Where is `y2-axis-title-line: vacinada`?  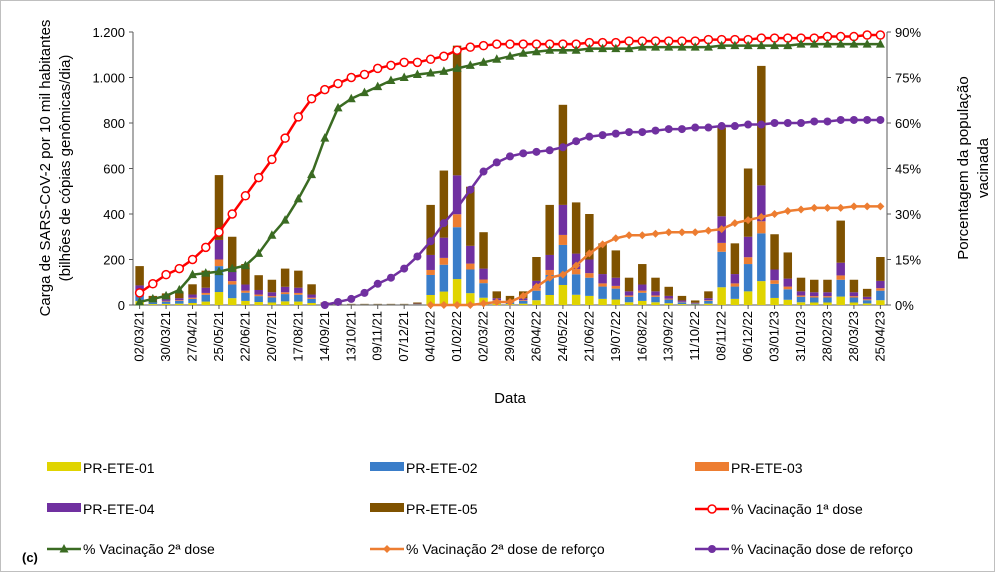
y2-axis-title-line: vacinada is located at coordinates (983, 167).